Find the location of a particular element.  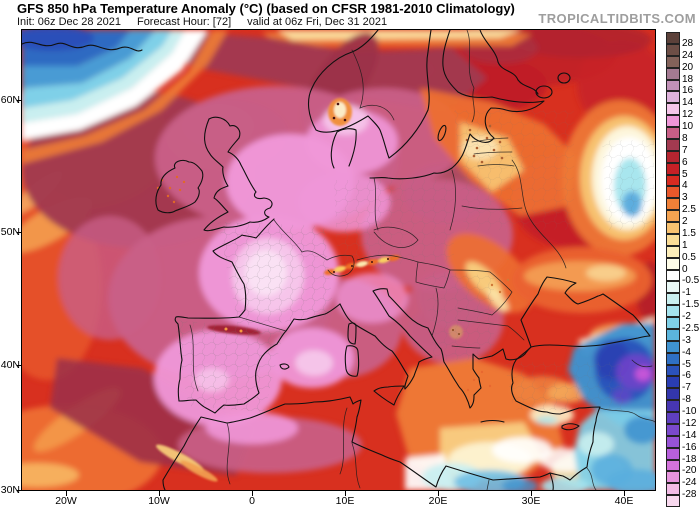

colorbar-tick-label: -1 is located at coordinates (686, 293).